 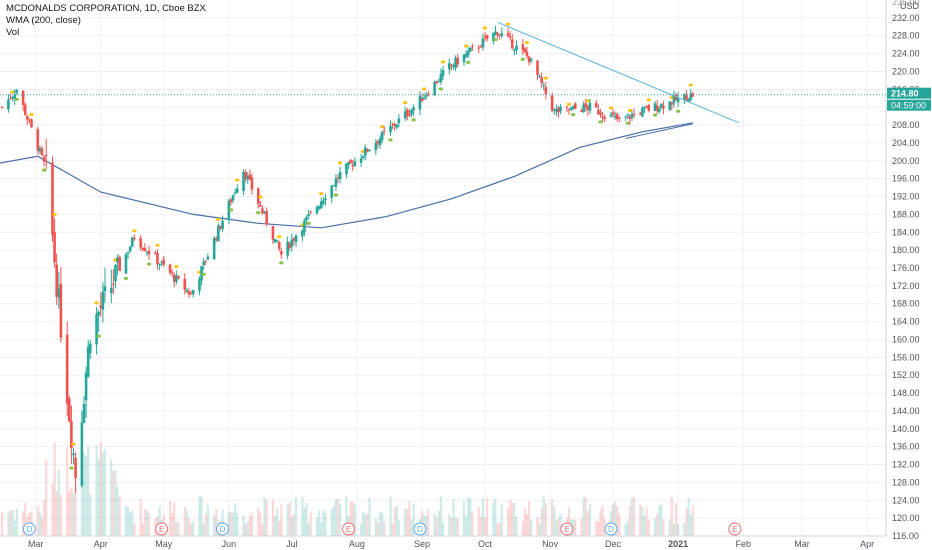 I want to click on price-tick-label: 116.00, so click(x=905, y=536).